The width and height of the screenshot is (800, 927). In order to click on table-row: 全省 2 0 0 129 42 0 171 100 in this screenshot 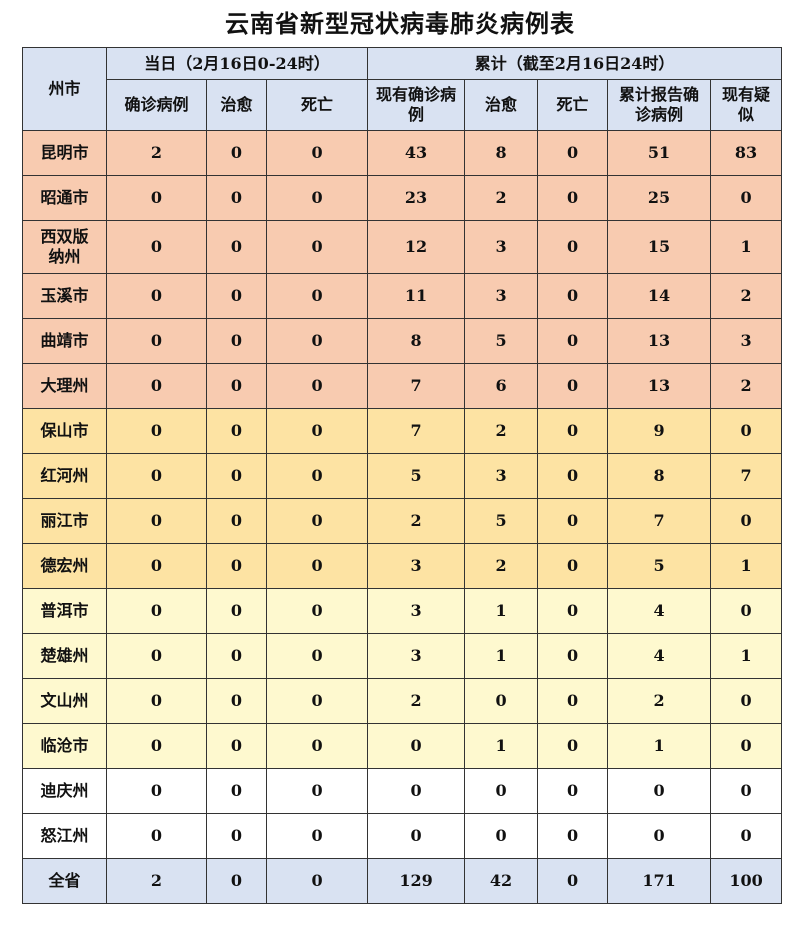, I will do `click(402, 881)`.